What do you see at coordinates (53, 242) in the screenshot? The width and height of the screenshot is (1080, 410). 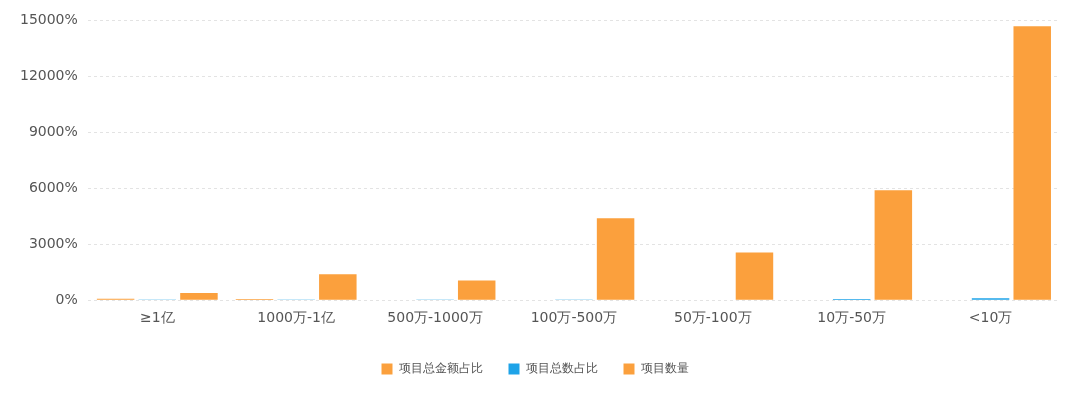 I see `y-tick-label: 3000%` at bounding box center [53, 242].